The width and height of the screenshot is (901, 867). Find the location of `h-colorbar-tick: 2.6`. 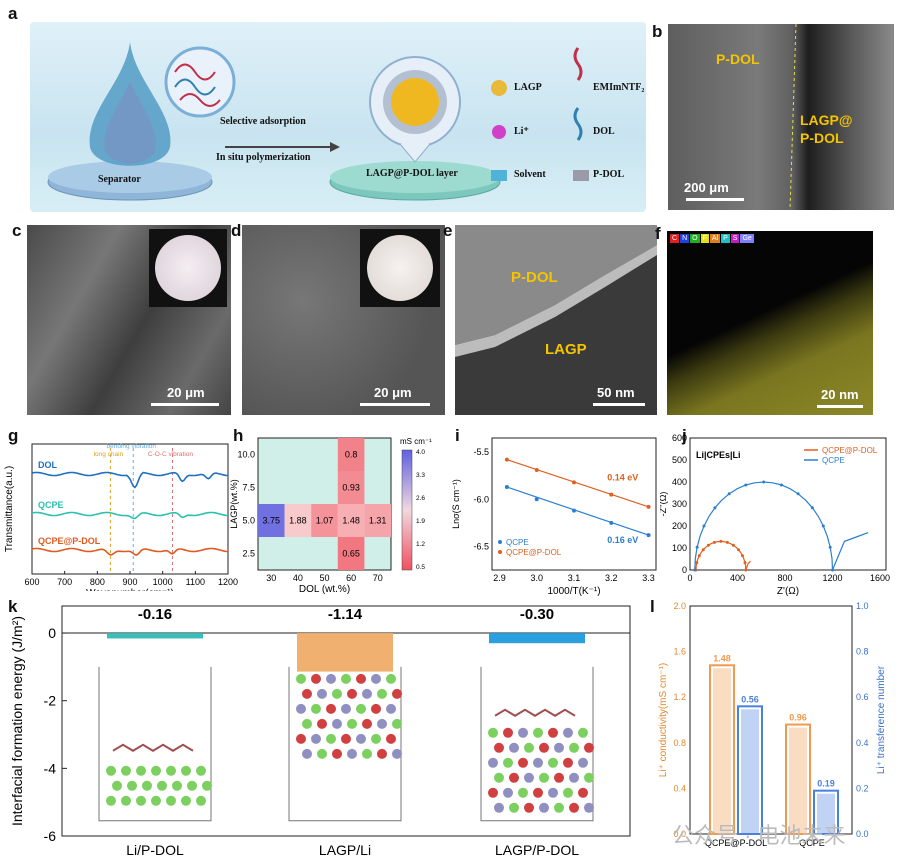

h-colorbar-tick: 2.6 is located at coordinates (420, 498).